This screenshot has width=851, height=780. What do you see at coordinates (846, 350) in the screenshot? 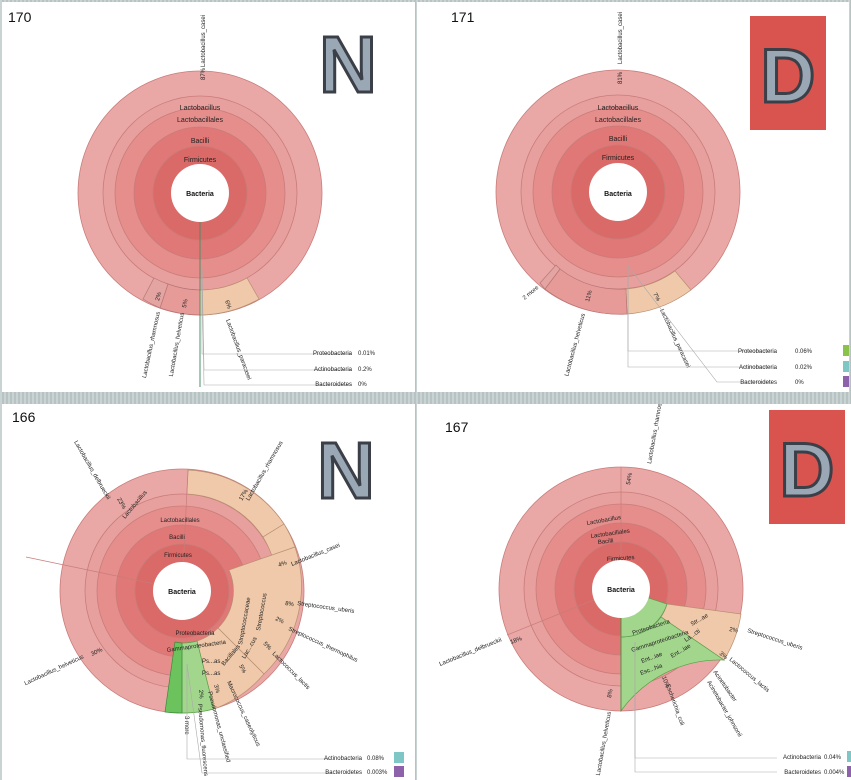
I see `legend-swatch-proteobacteria` at bounding box center [846, 350].